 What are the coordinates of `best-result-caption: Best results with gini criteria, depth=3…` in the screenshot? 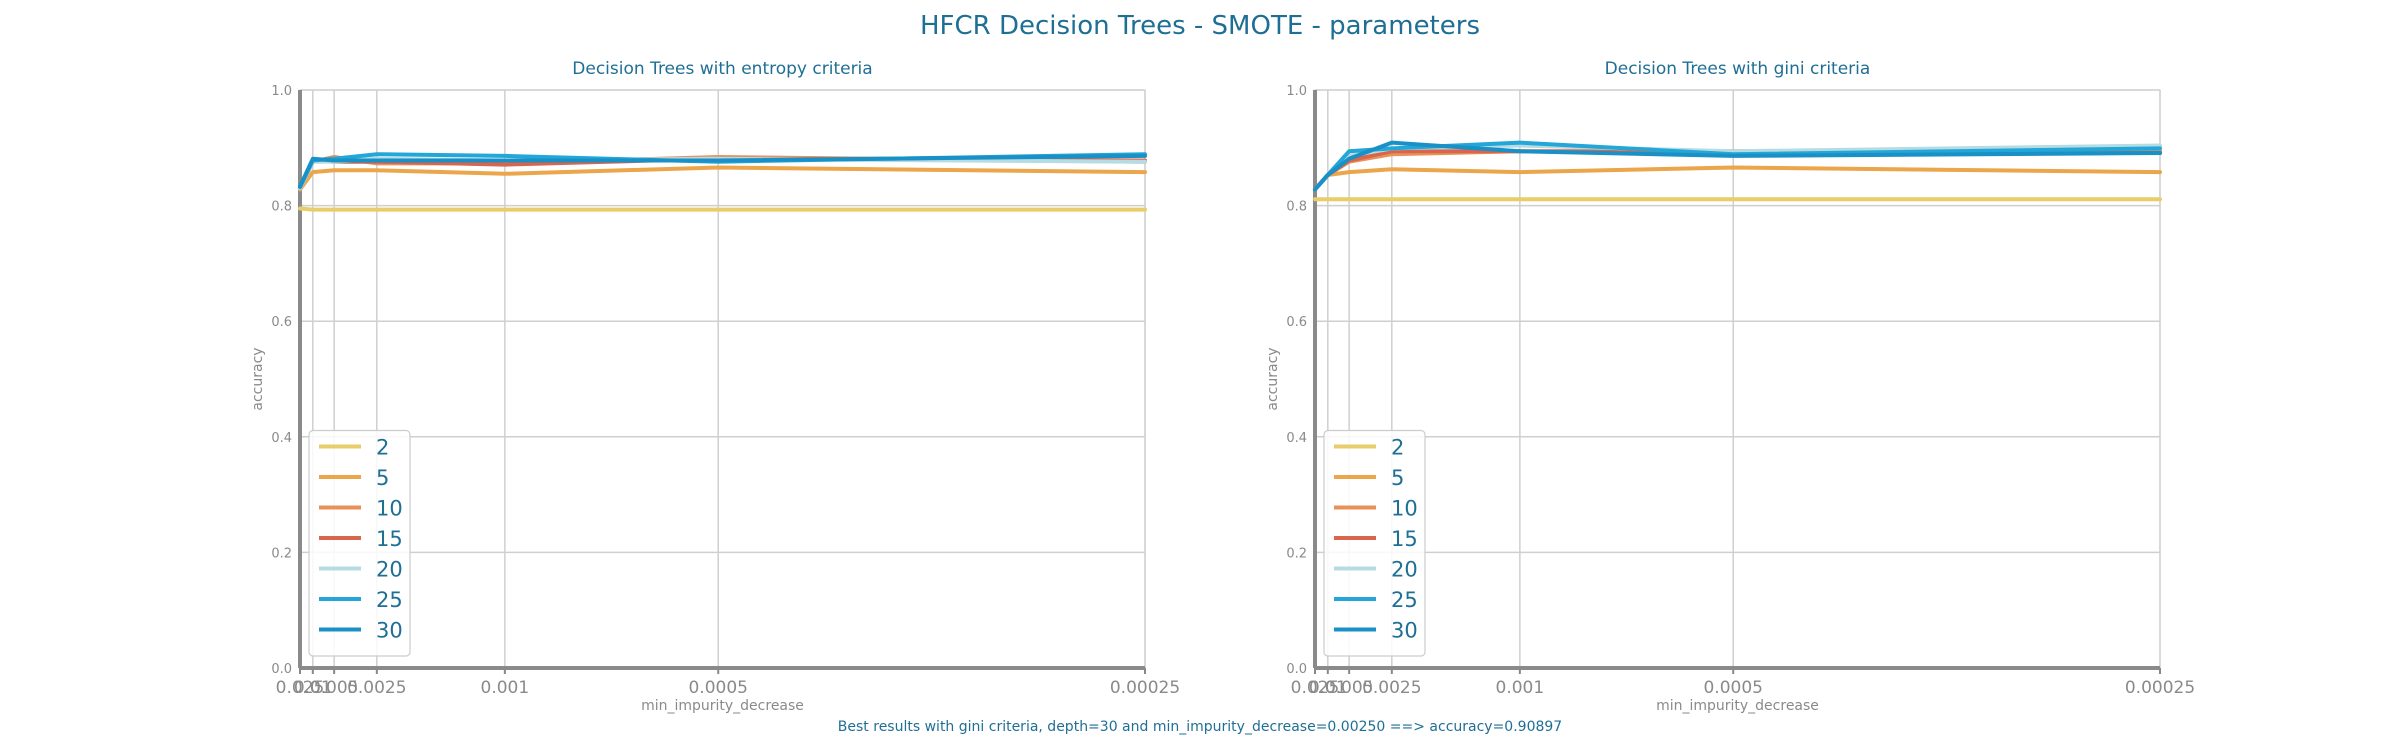 It's located at (1200, 727).